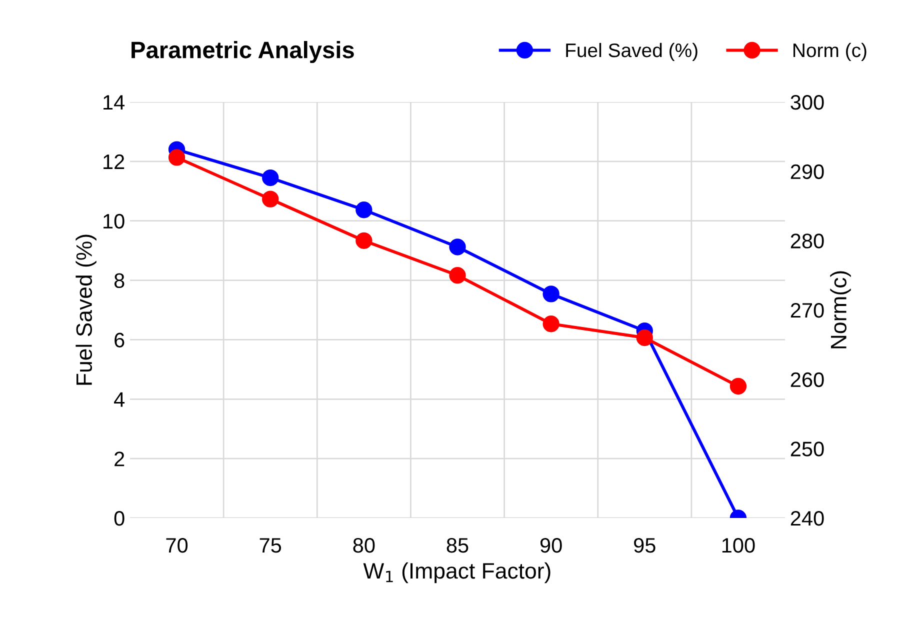 Image resolution: width=917 pixels, height=636 pixels. What do you see at coordinates (243, 52) in the screenshot?
I see `chart-title: Parametric Analysis` at bounding box center [243, 52].